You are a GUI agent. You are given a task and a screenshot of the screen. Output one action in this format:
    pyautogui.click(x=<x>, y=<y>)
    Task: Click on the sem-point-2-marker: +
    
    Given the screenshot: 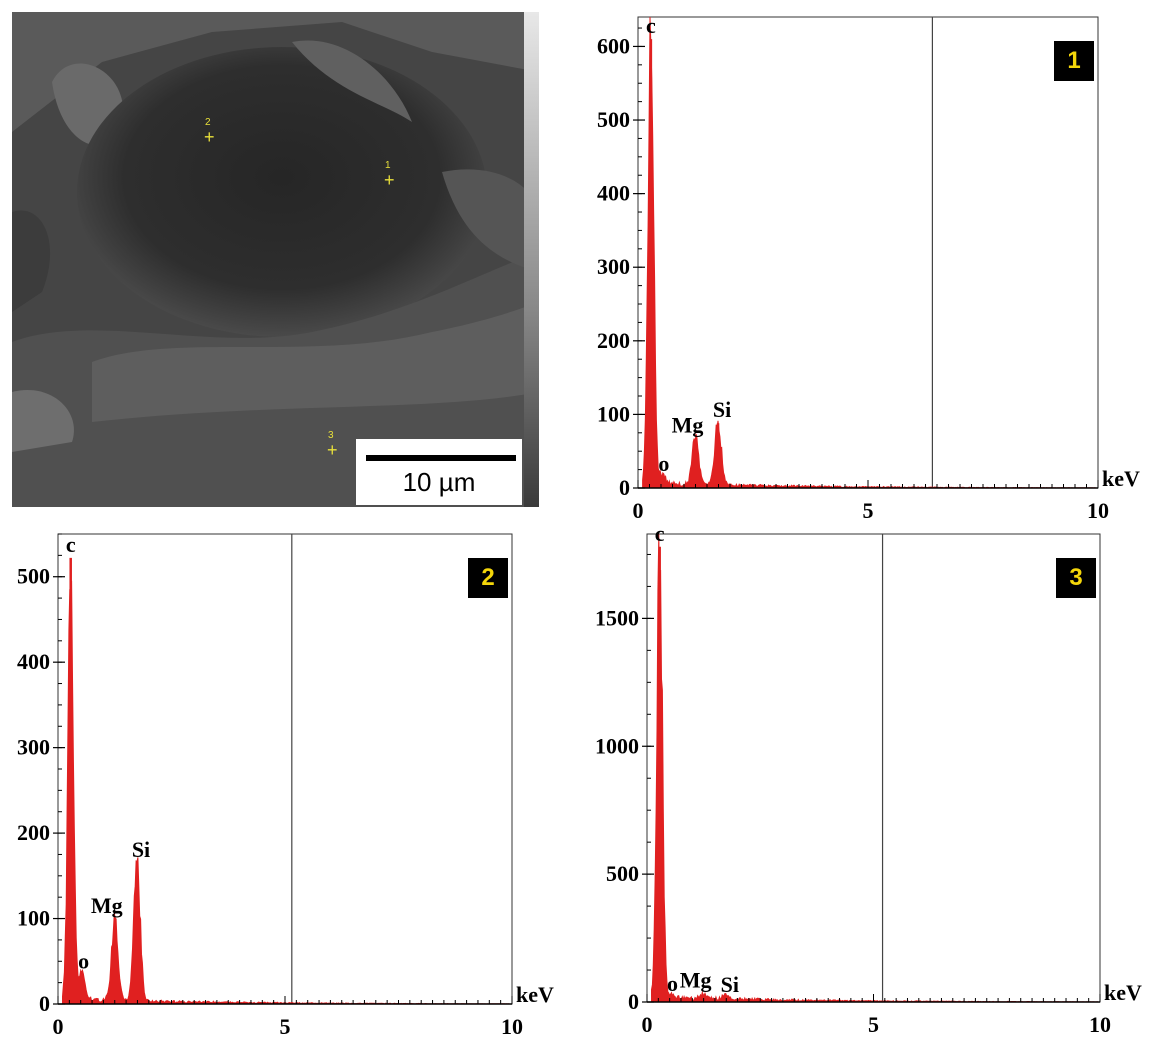 What is the action you would take?
    pyautogui.click(x=209, y=137)
    